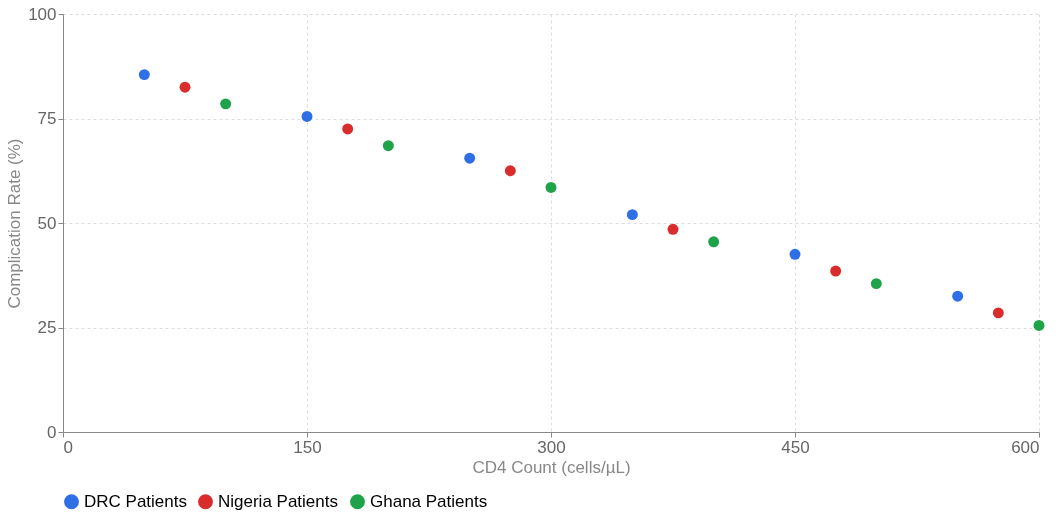 The image size is (1061, 524). What do you see at coordinates (42, 14) in the screenshot?
I see `y-tick-label: 100` at bounding box center [42, 14].